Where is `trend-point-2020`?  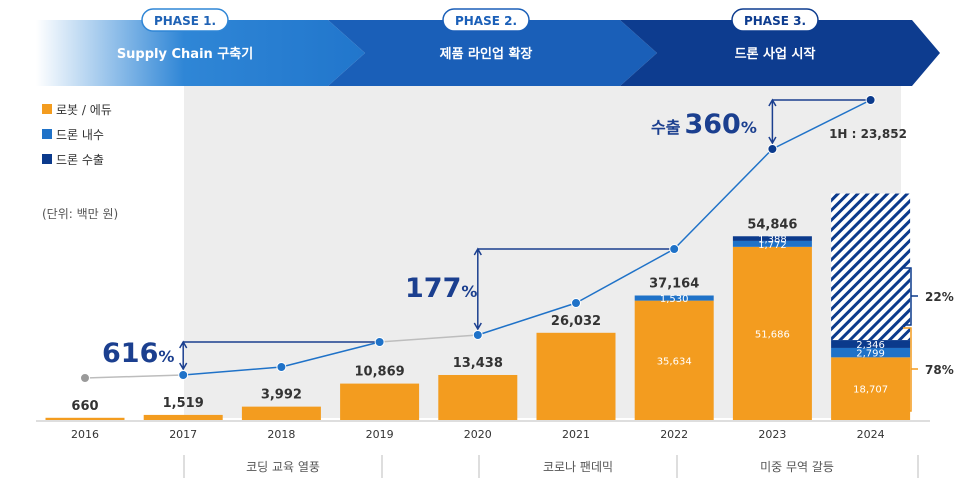 trend-point-2020 is located at coordinates (477, 335).